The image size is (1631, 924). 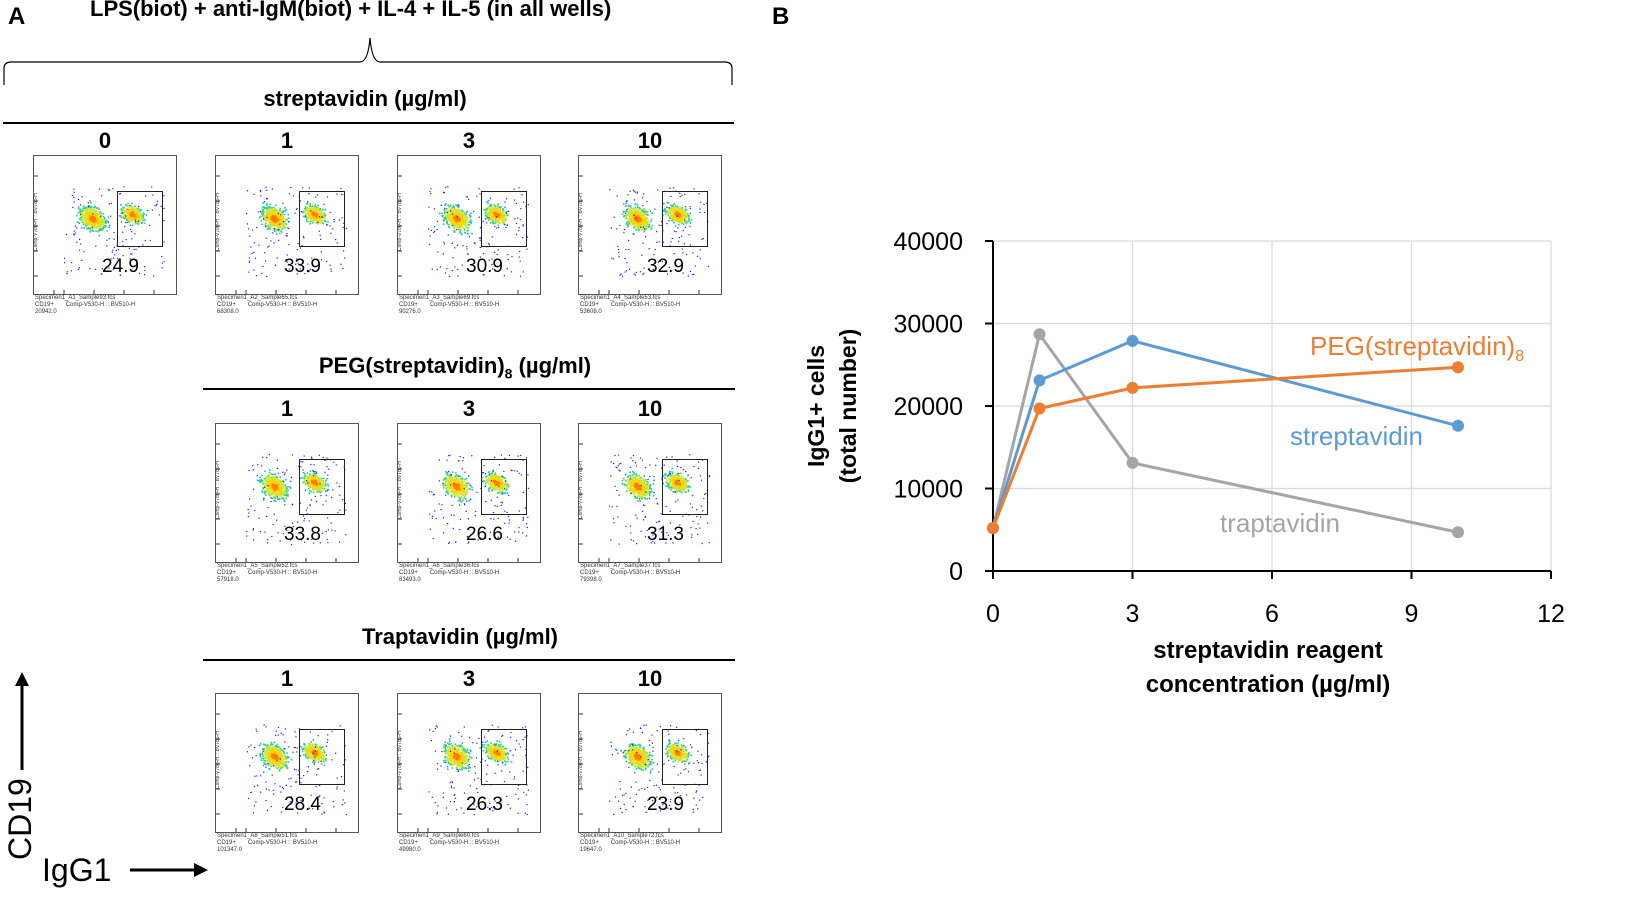 What do you see at coordinates (484, 266) in the screenshot?
I see `gate-percentage: 30.9` at bounding box center [484, 266].